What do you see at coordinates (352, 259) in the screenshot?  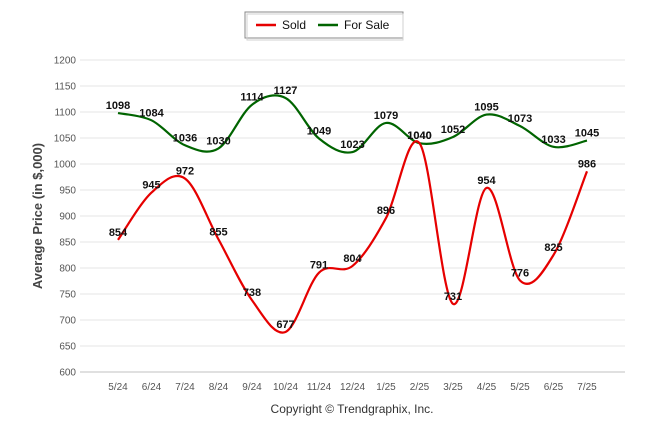 I see `data-label-sold: 804` at bounding box center [352, 259].